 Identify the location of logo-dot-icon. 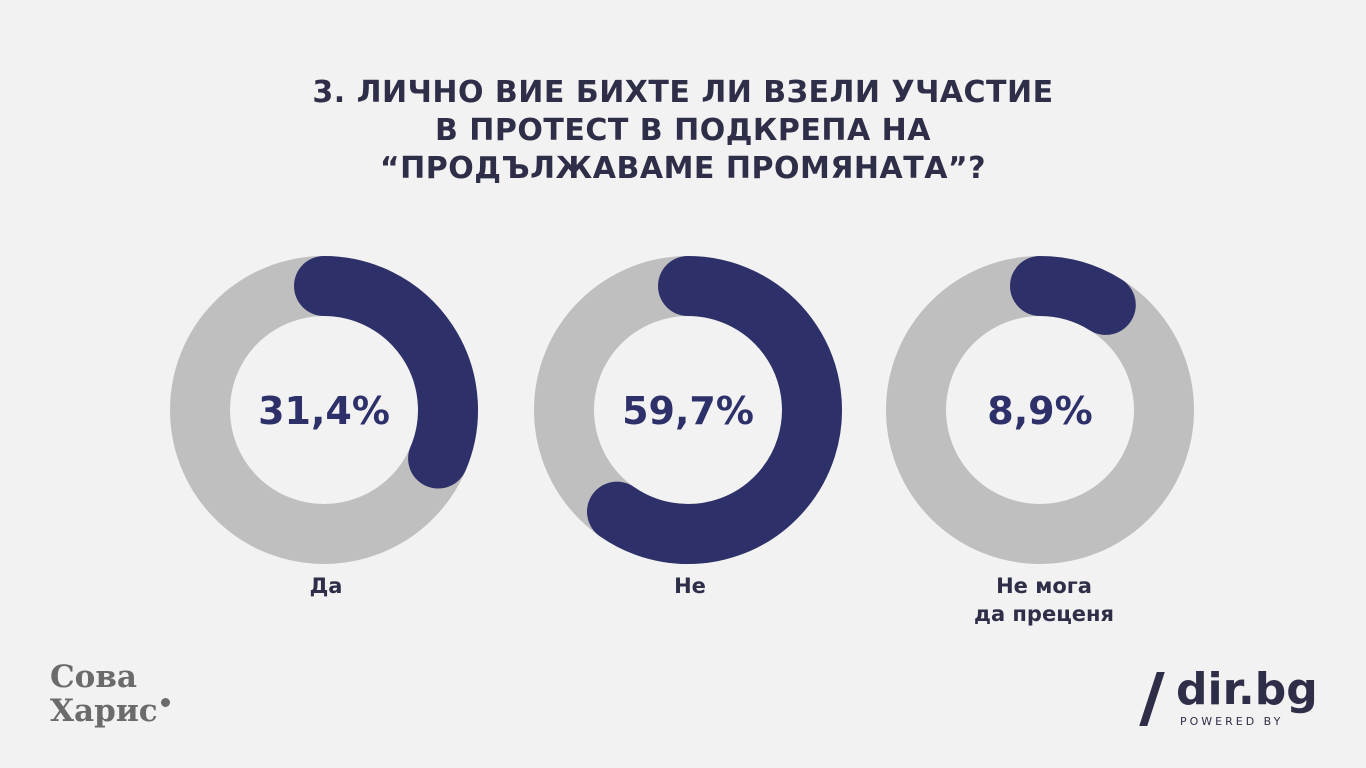
(165, 702).